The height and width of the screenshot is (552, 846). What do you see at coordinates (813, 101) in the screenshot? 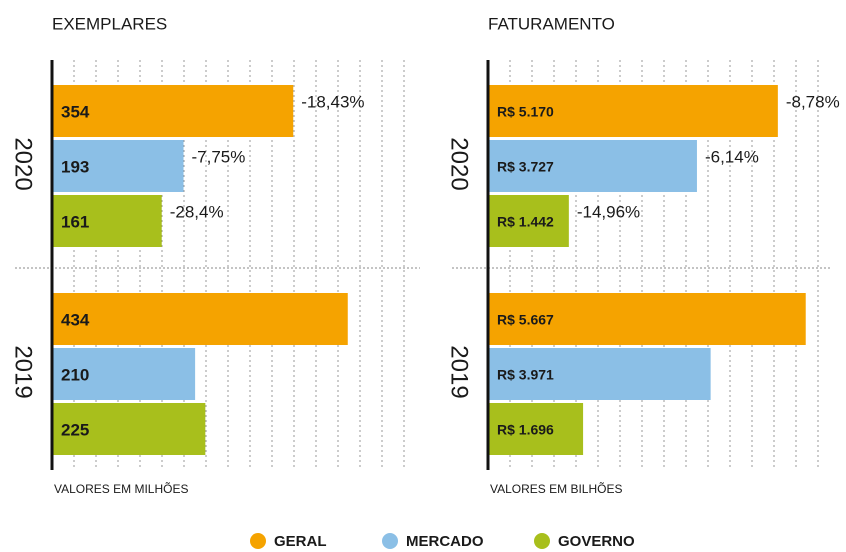
I see `change-label: -8,78%` at bounding box center [813, 101].